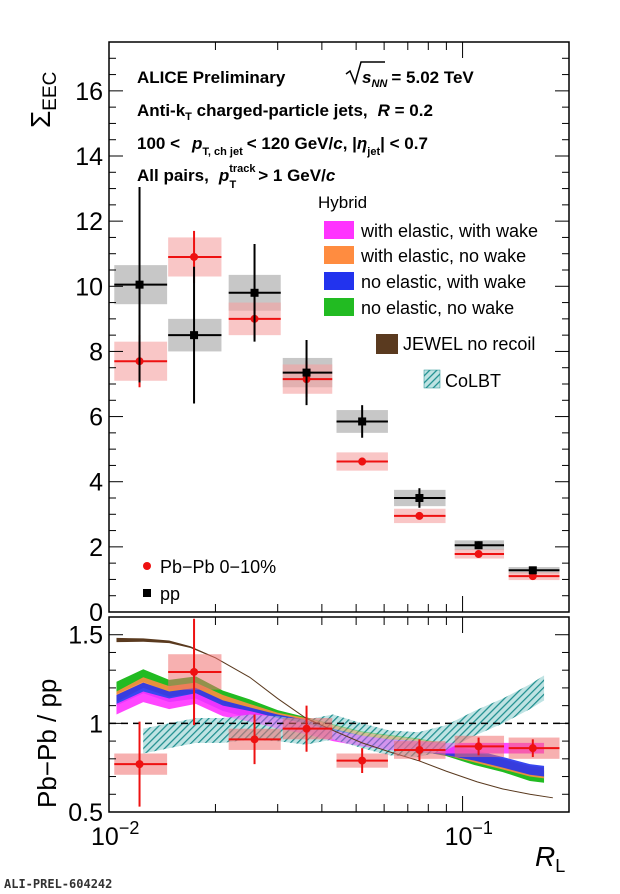  I want to click on top-y-tick-label: 14, so click(89, 157).